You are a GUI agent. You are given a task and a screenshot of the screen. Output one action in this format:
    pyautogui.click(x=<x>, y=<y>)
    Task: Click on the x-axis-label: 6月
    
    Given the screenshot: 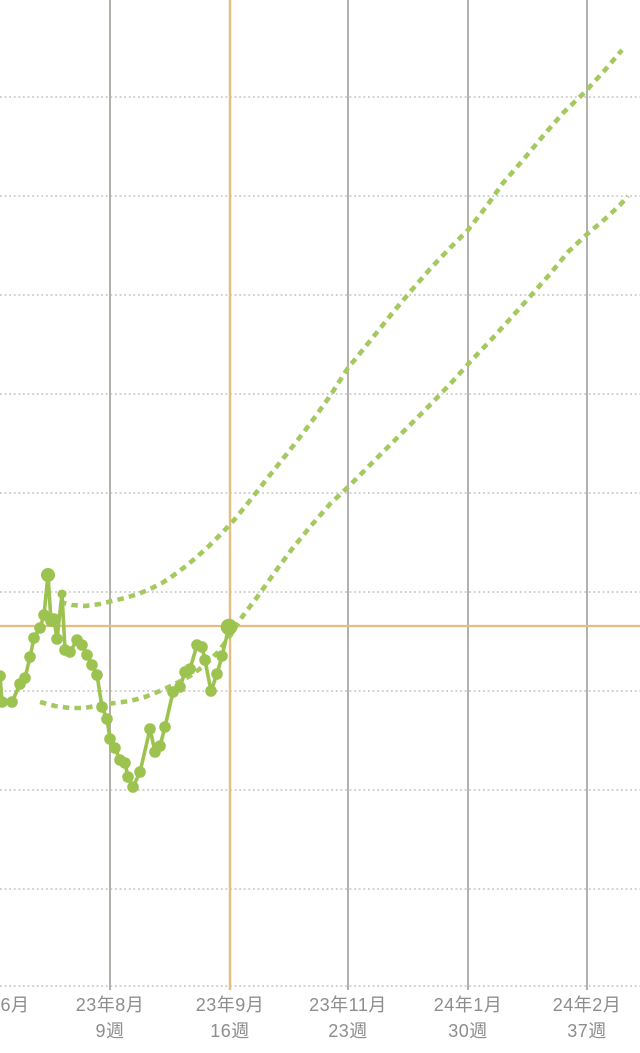 What is the action you would take?
    pyautogui.click(x=14, y=1005)
    